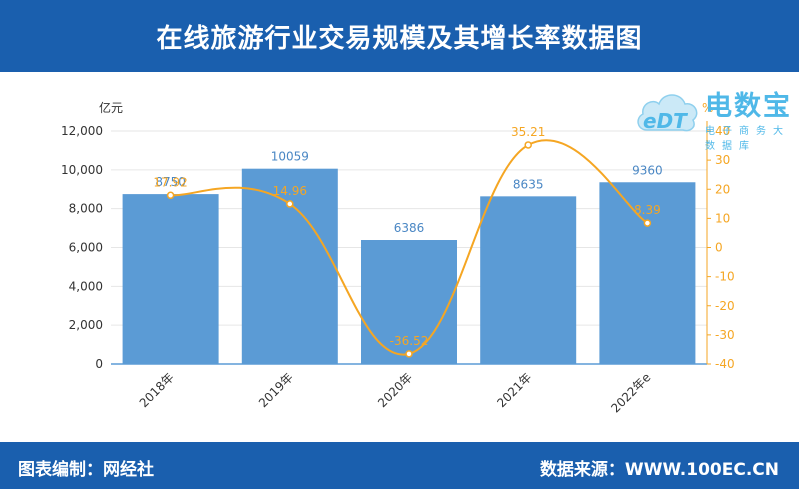 The height and width of the screenshot is (489, 799). I want to click on y-tick-label: 10,000, so click(82, 170).